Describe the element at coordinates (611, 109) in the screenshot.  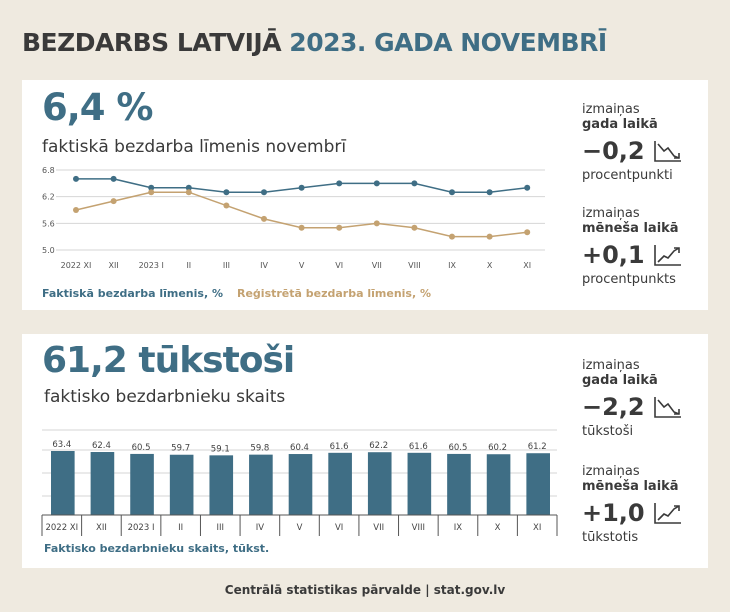
I see `rate-change-year-label1: izmaiņas` at that location.